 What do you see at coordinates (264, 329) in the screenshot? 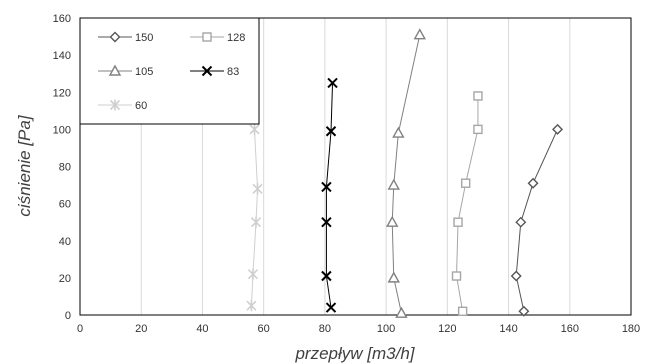
I see `x-tick-label: 60` at bounding box center [264, 329].